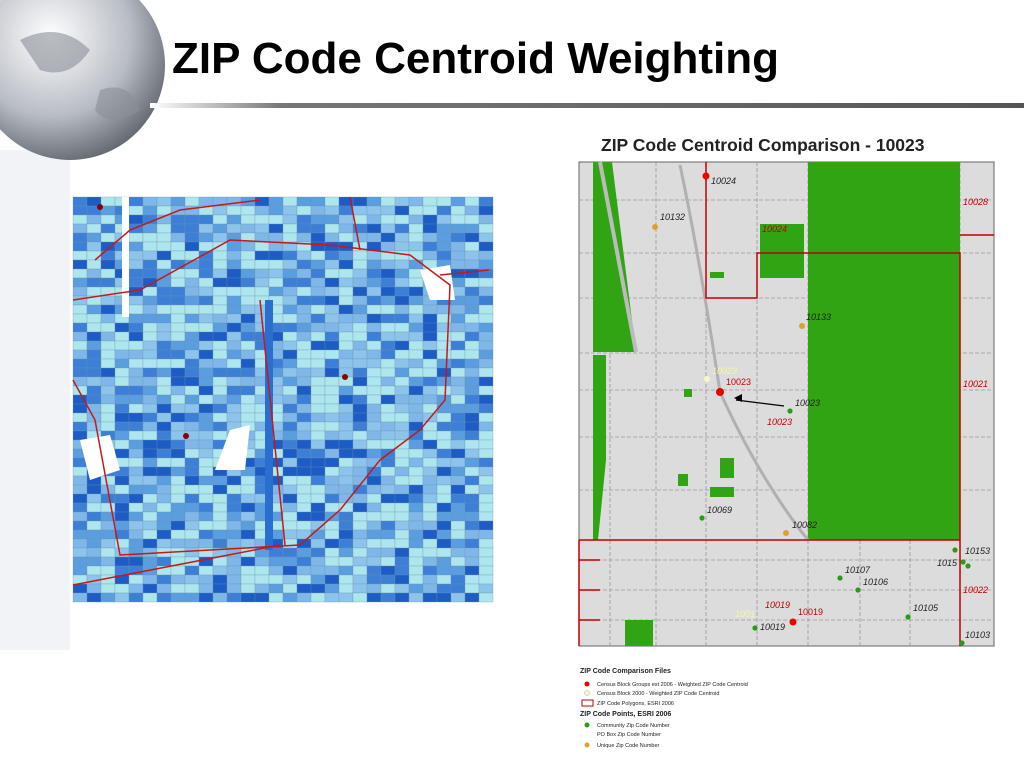 Image resolution: width=1024 pixels, height=770 pixels. What do you see at coordinates (875, 582) in the screenshot?
I see `zip-label: 10106` at bounding box center [875, 582].